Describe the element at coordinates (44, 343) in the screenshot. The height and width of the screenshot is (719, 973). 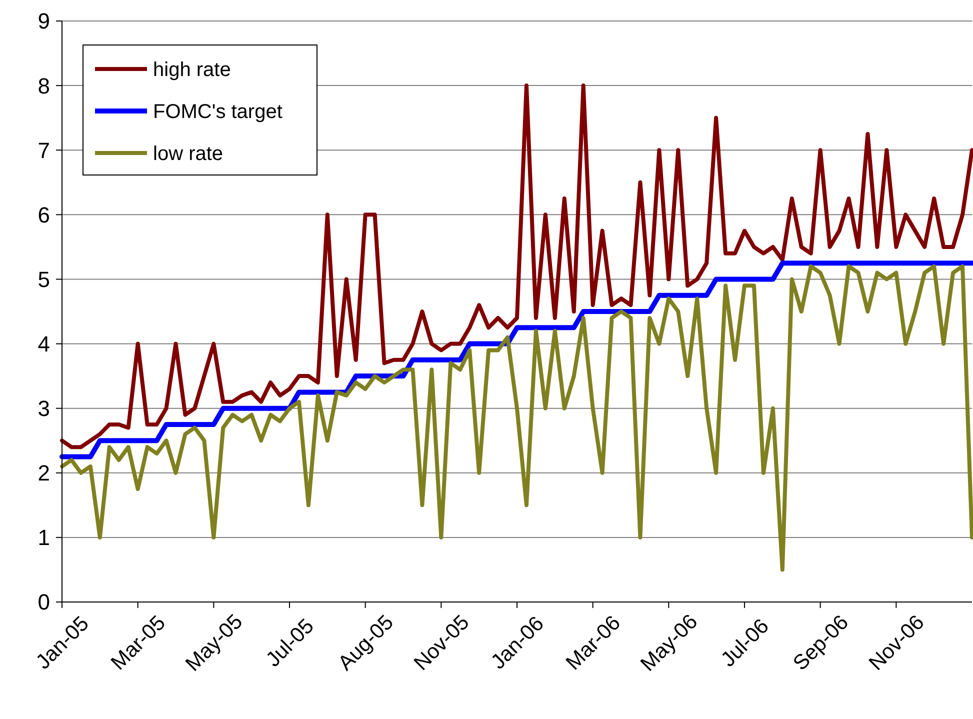
I see `y-tick-label: 4` at that location.